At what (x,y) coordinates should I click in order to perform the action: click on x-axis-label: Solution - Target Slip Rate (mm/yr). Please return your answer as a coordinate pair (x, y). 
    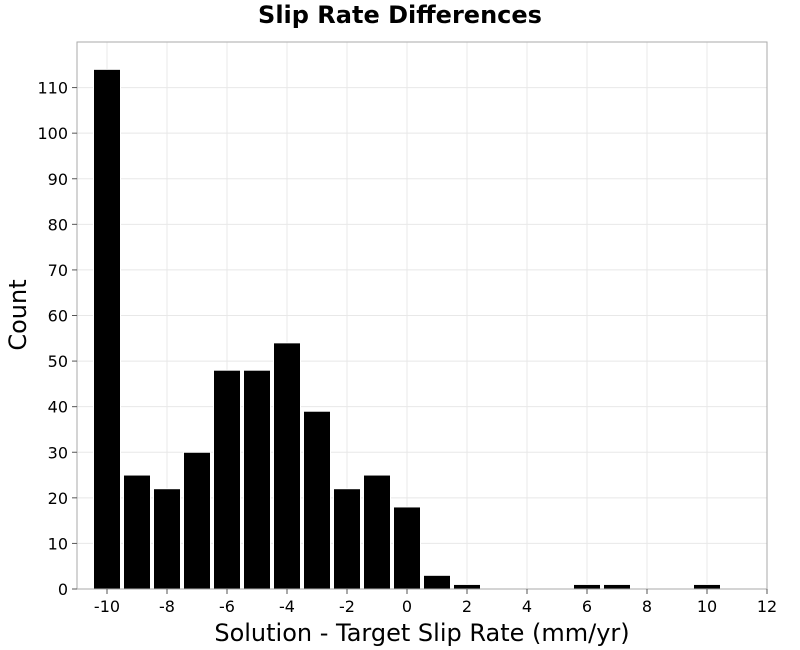
    Looking at the image, I should click on (421, 633).